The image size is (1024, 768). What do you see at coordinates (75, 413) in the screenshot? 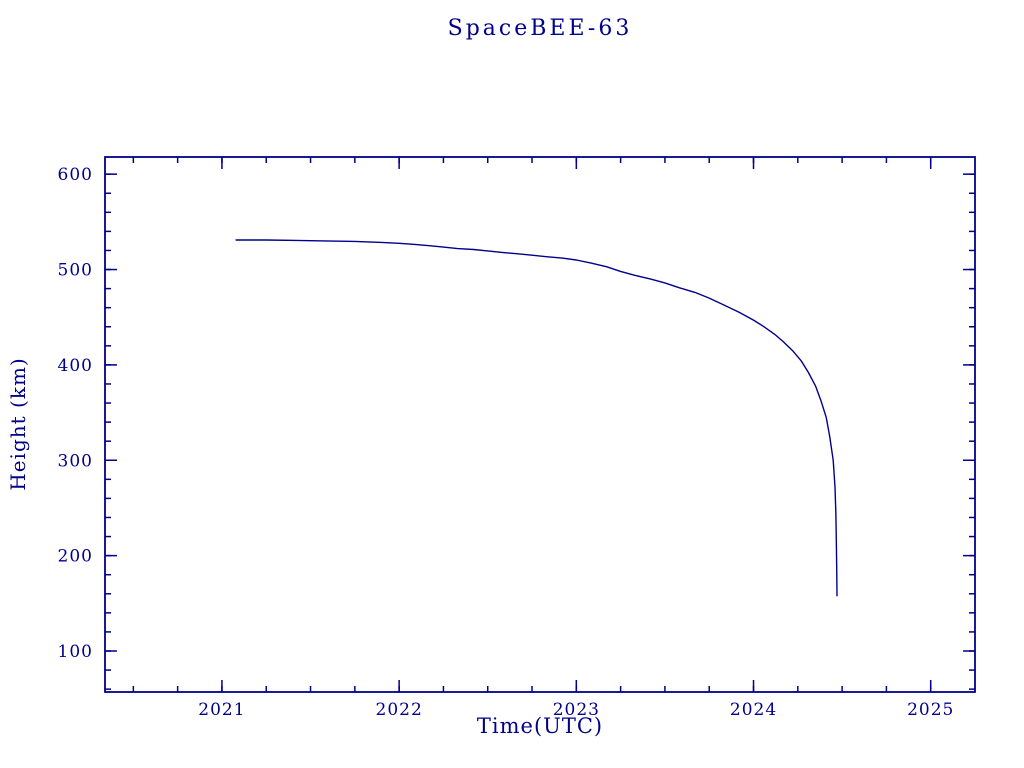
I see `y-tick-labels: 100 200 300 400 500 600` at bounding box center [75, 413].